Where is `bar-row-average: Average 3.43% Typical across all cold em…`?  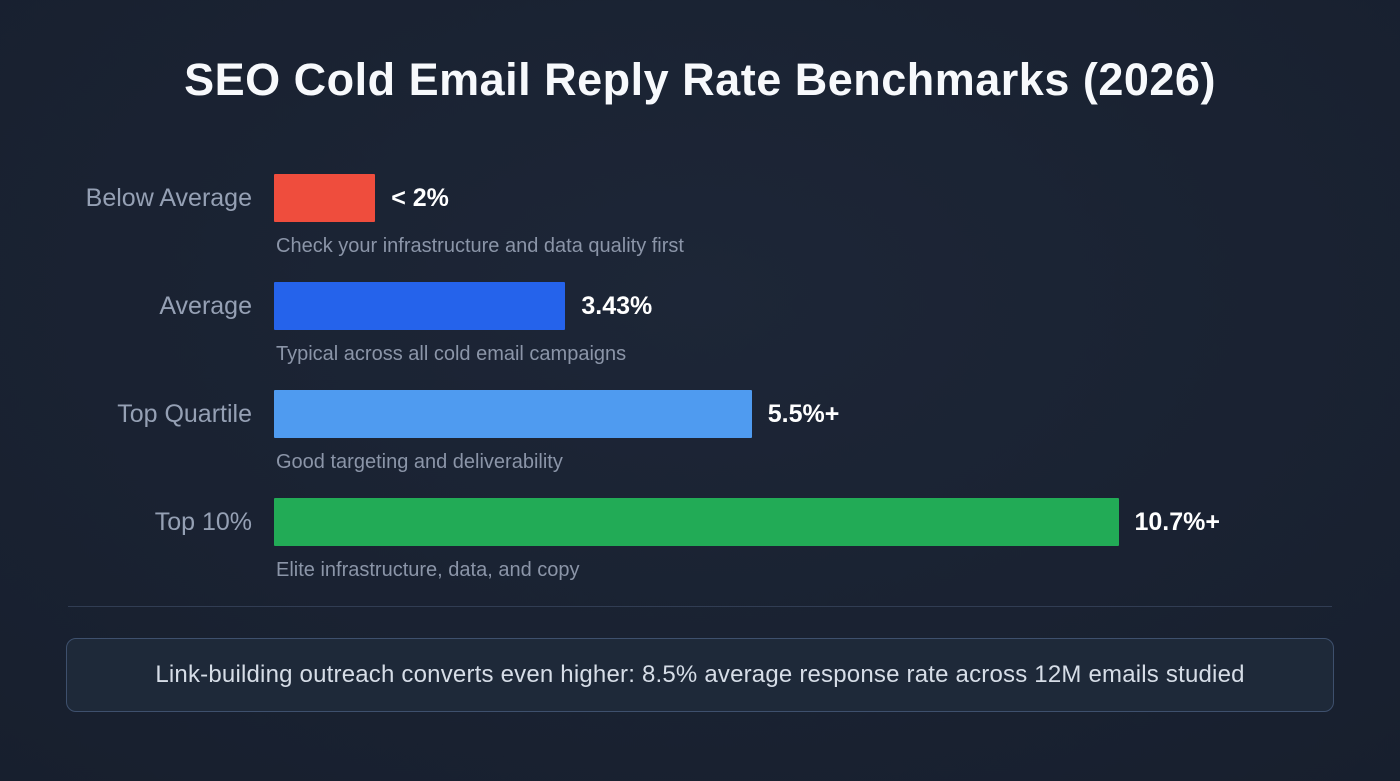 bar-row-average: Average 3.43% Typical across all cold em… is located at coordinates (722, 325).